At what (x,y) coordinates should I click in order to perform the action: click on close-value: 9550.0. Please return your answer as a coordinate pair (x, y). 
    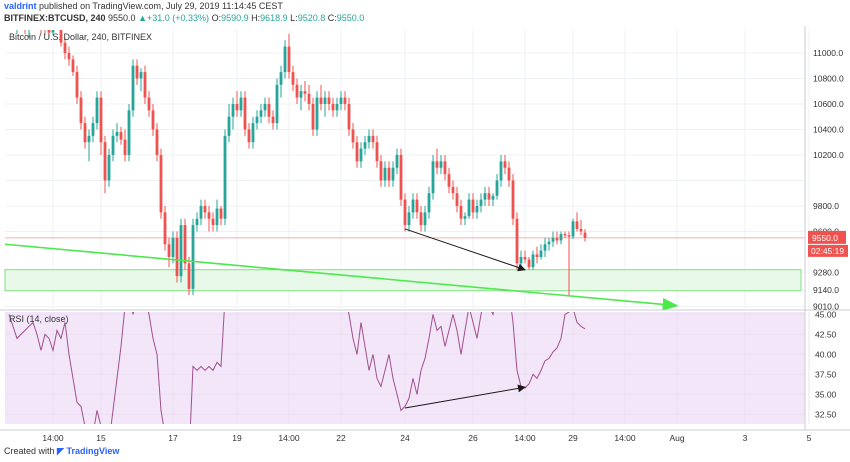
    Looking at the image, I should click on (350, 18).